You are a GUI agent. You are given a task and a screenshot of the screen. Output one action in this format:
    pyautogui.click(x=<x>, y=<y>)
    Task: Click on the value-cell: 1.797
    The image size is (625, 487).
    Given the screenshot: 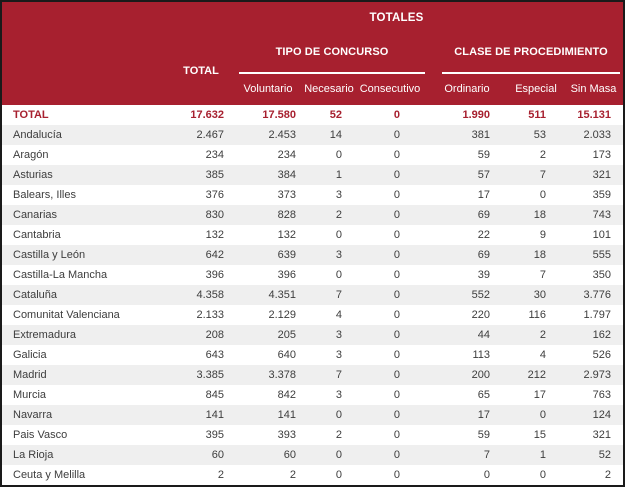 What is the action you would take?
    pyautogui.click(x=597, y=315)
    